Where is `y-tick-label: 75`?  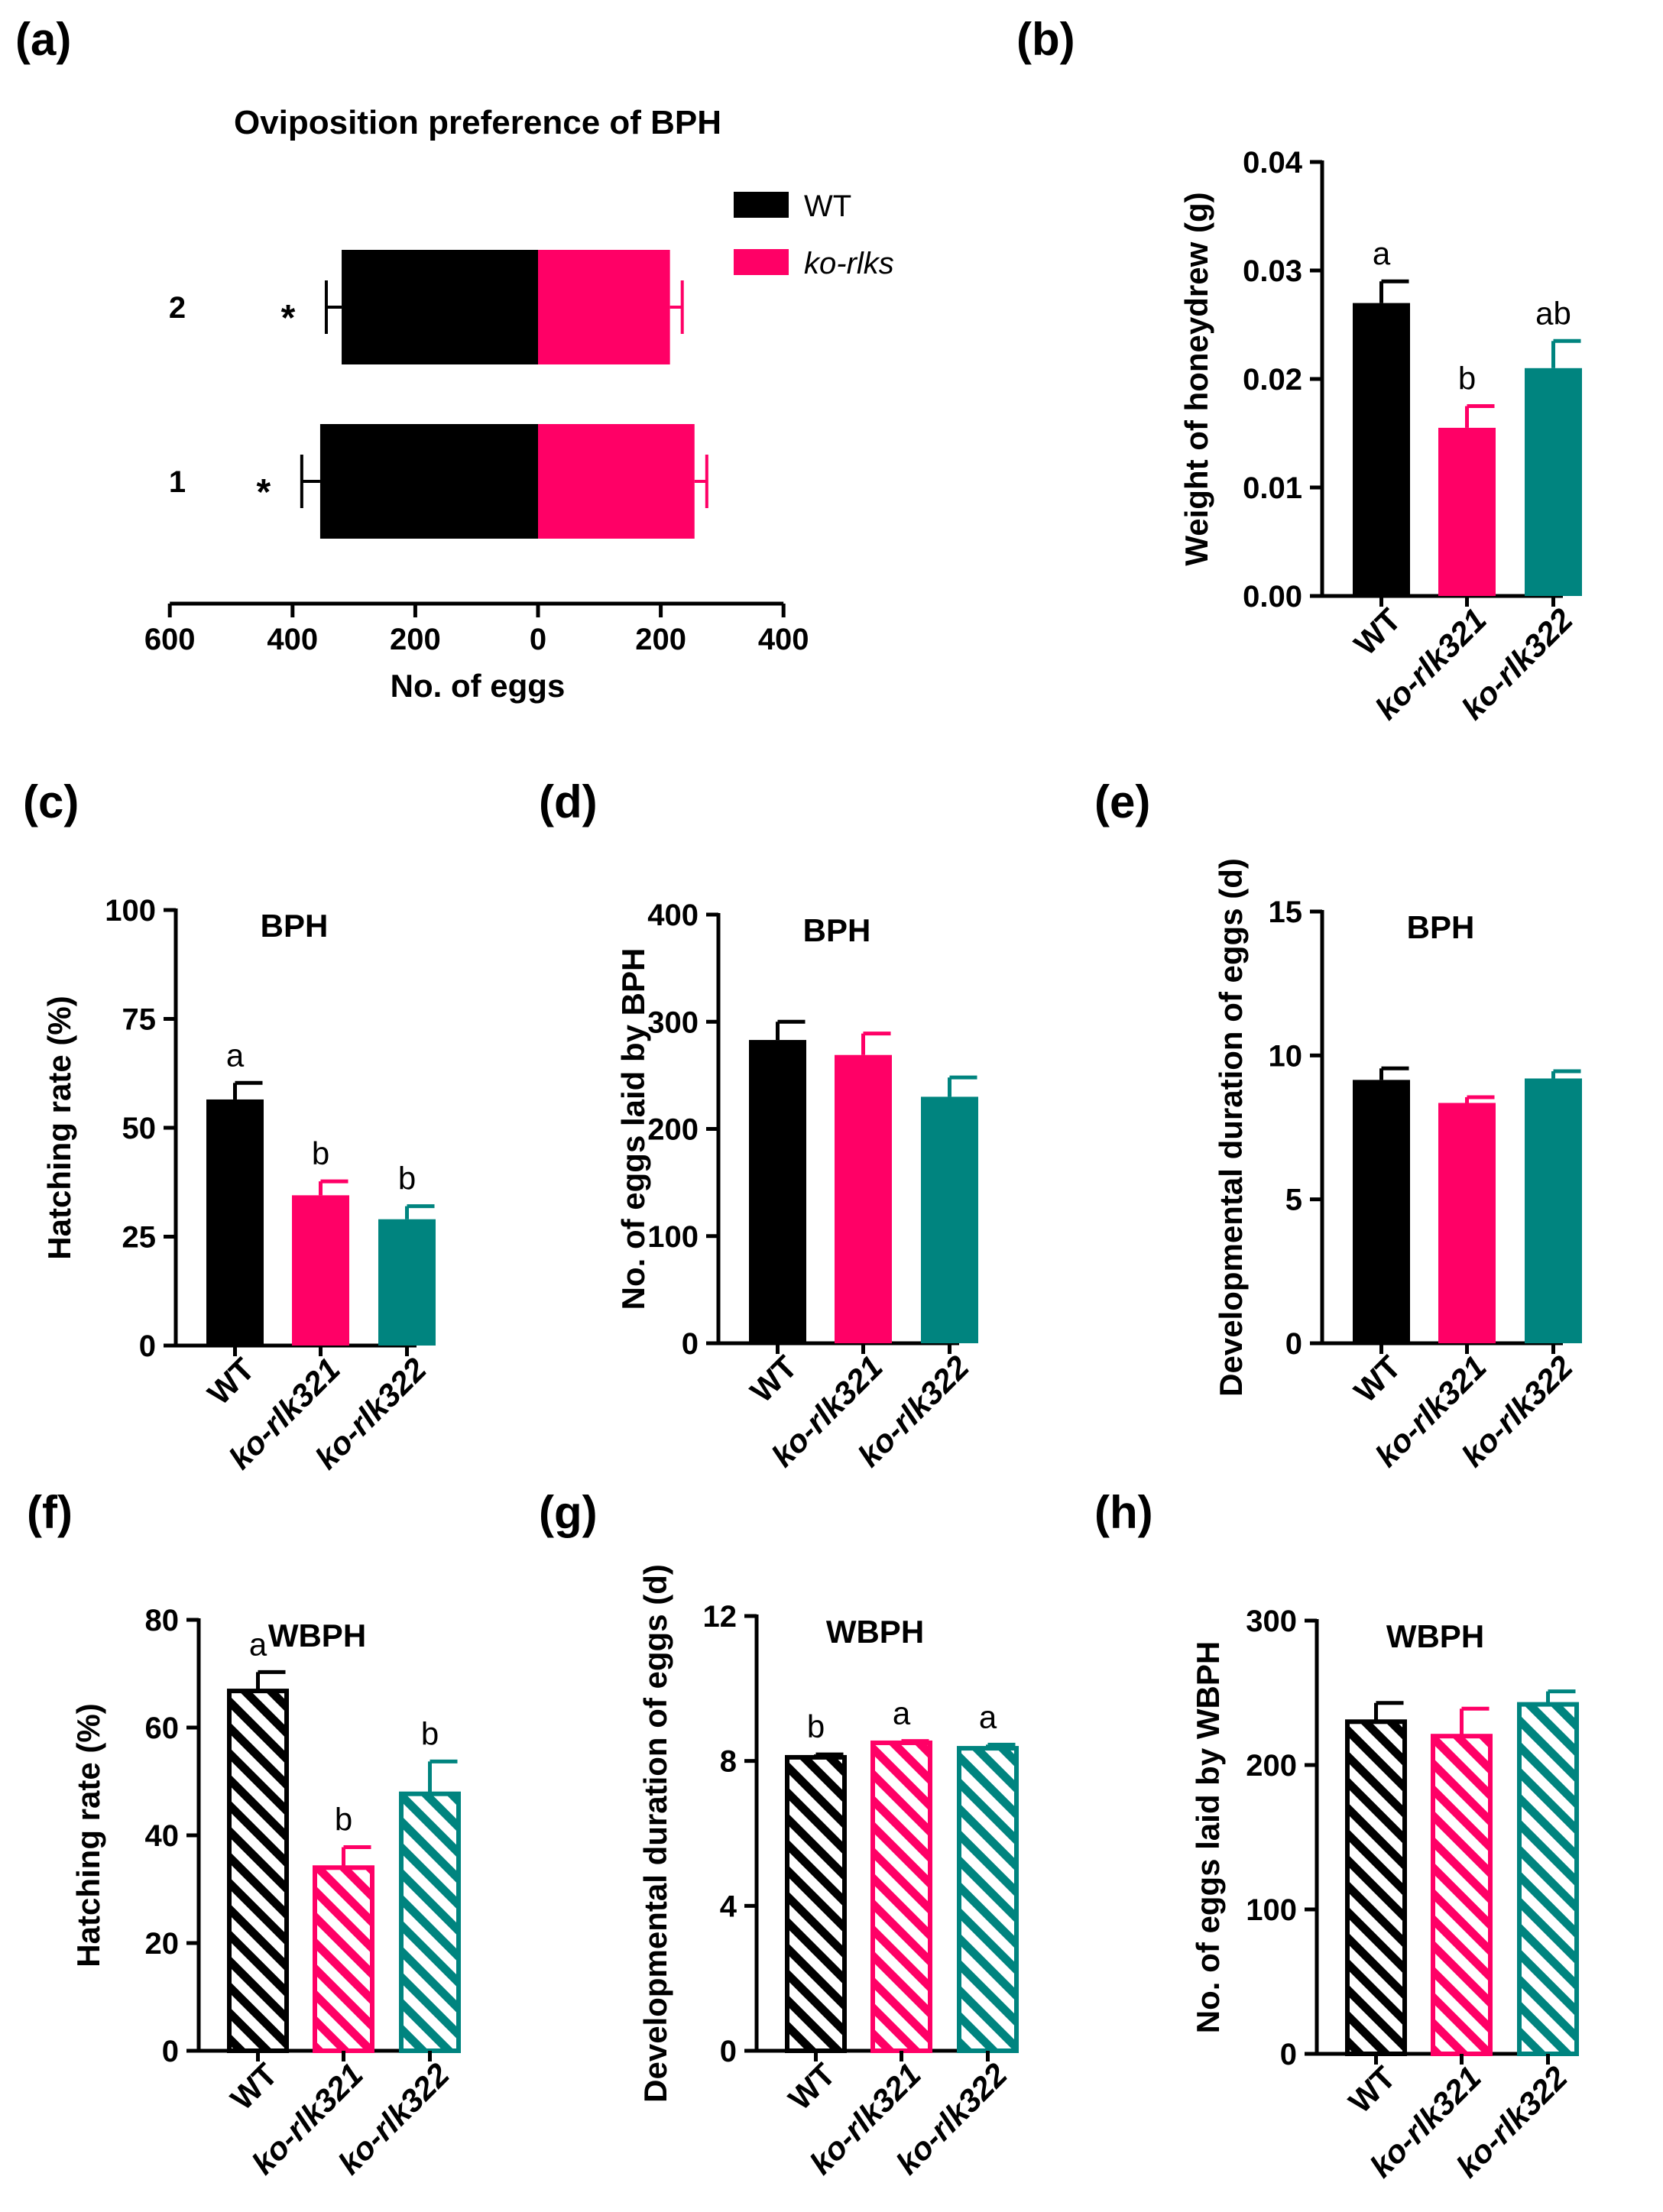 y-tick-label: 75 is located at coordinates (139, 1020).